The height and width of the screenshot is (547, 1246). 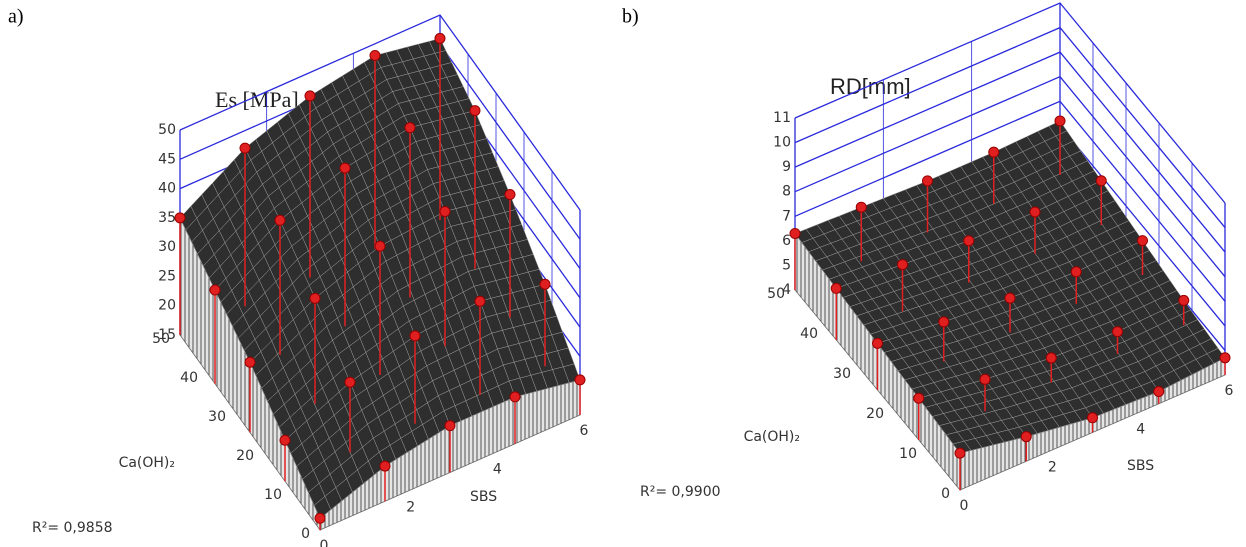 I want to click on x-tick-label: 4, so click(x=1140, y=429).